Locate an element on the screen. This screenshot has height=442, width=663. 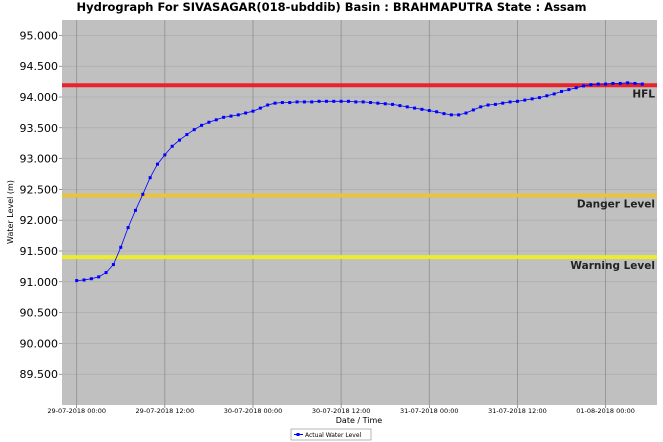
legend-marker-swatch is located at coordinates (298, 434).